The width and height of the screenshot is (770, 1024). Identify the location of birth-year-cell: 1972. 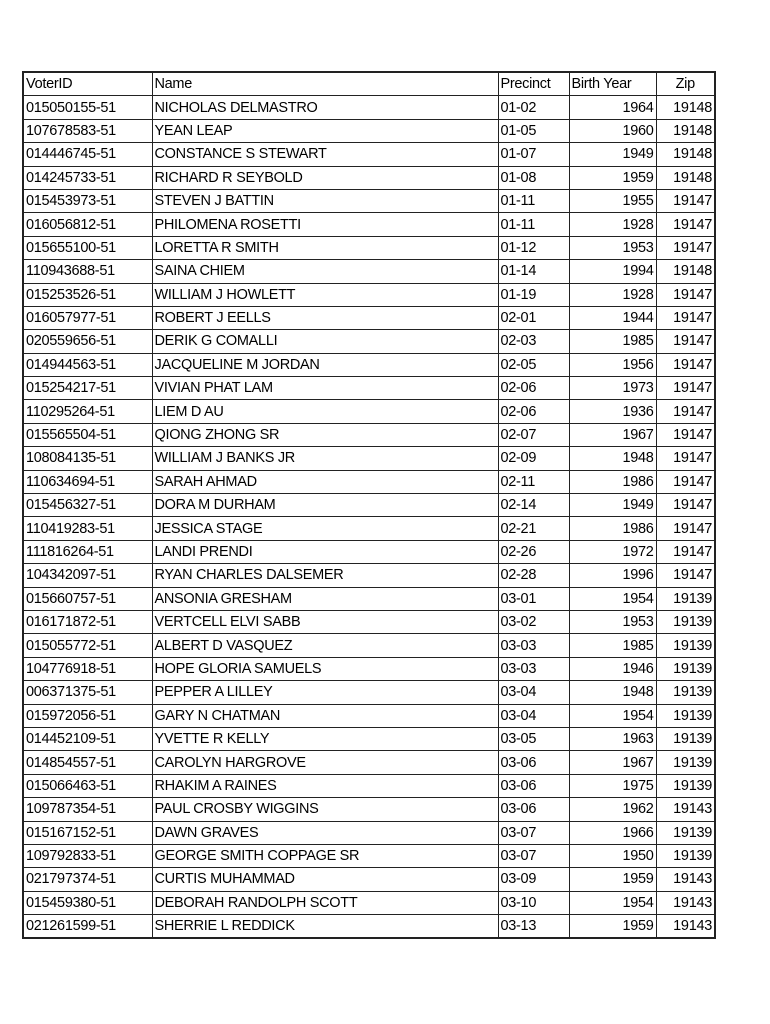
(612, 552).